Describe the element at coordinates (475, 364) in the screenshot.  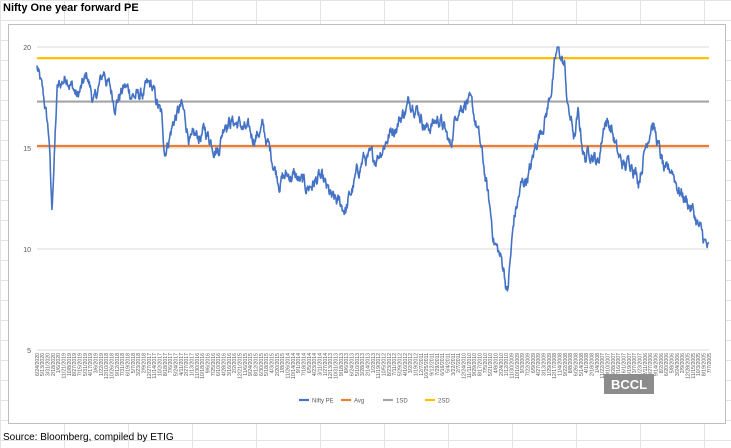
I see `x-tick-label: 9/29/2010` at that location.